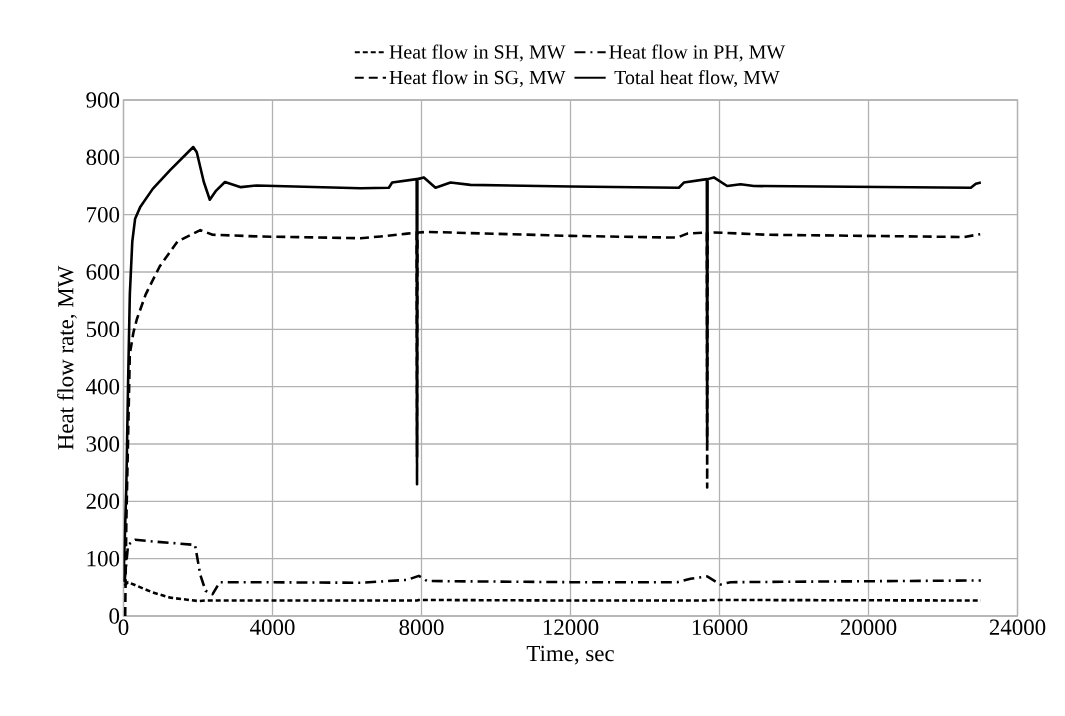  Describe the element at coordinates (868, 627) in the screenshot. I see `x-tick-label: 20000` at that location.